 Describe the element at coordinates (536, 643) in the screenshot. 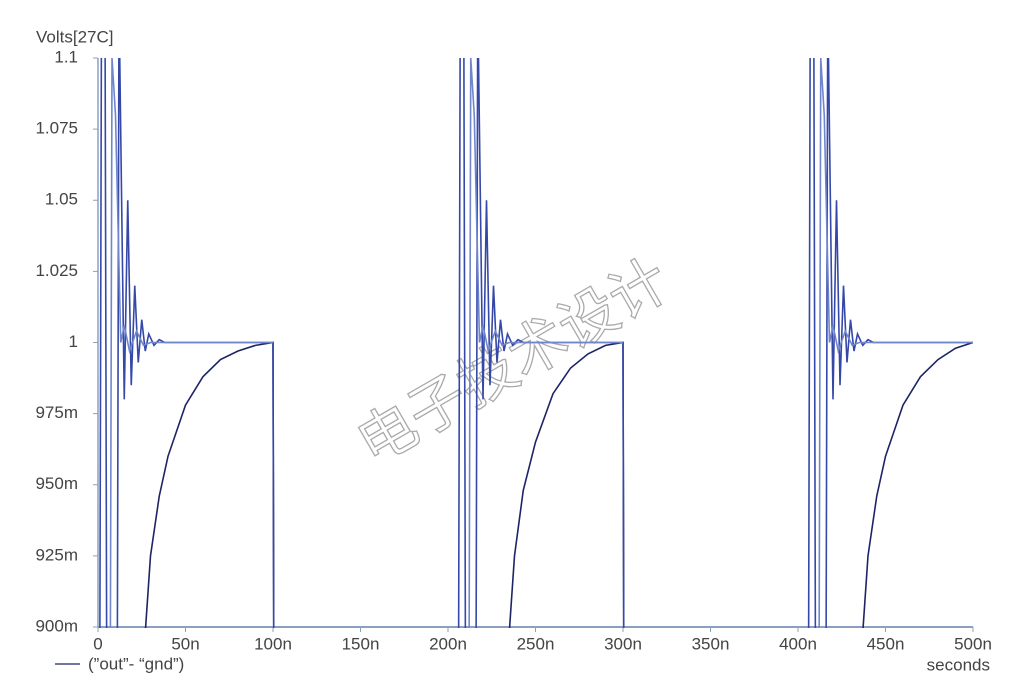

I see `x-tick-label: 250n` at that location.